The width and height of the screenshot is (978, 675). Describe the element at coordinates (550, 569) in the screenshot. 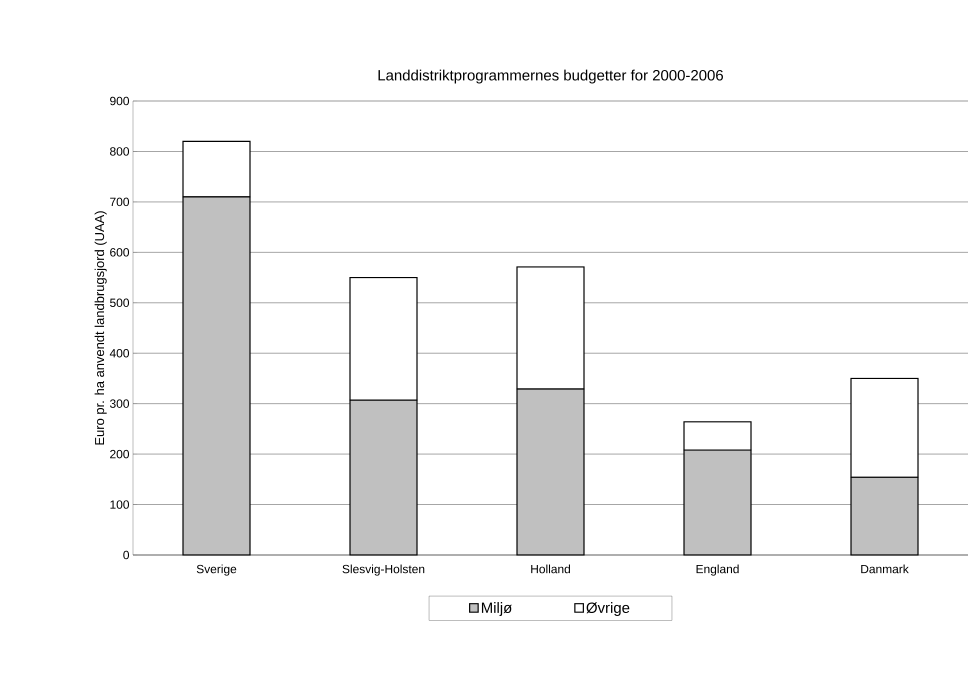

I see `x-tick-label: Holland` at that location.